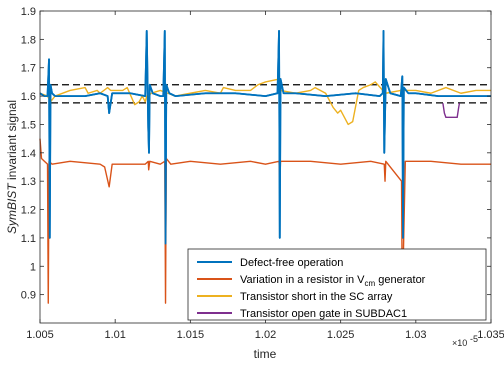  I want to click on x-tick-label: 1.01, so click(114, 335).